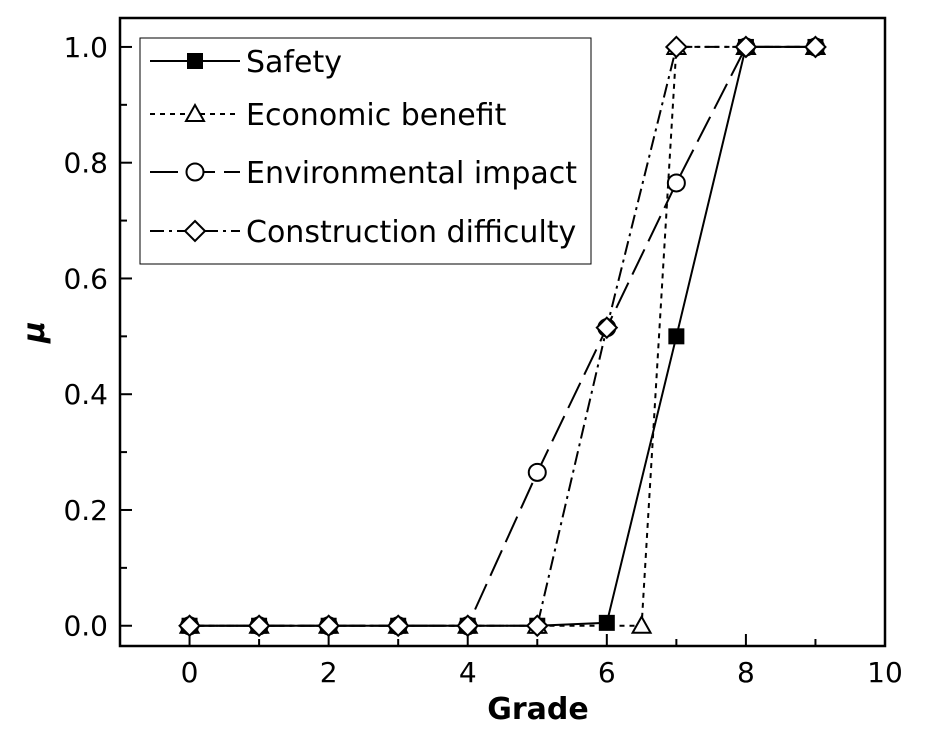  I want to click on y-tick-label: 0.0, so click(85, 626).